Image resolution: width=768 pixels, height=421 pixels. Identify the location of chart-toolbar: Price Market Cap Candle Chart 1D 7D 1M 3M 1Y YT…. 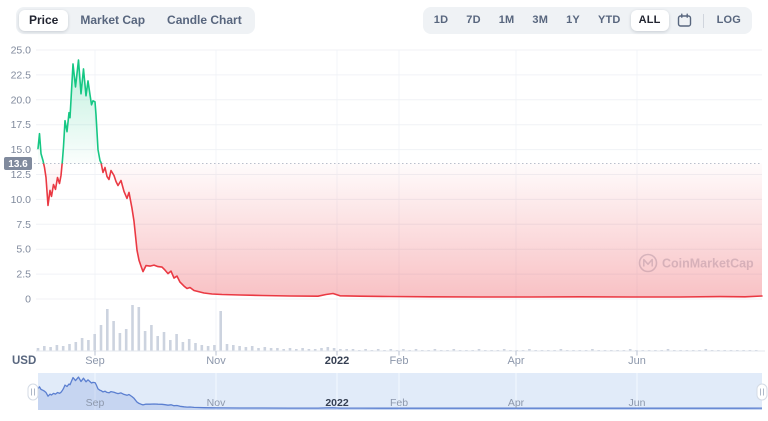
(384, 21).